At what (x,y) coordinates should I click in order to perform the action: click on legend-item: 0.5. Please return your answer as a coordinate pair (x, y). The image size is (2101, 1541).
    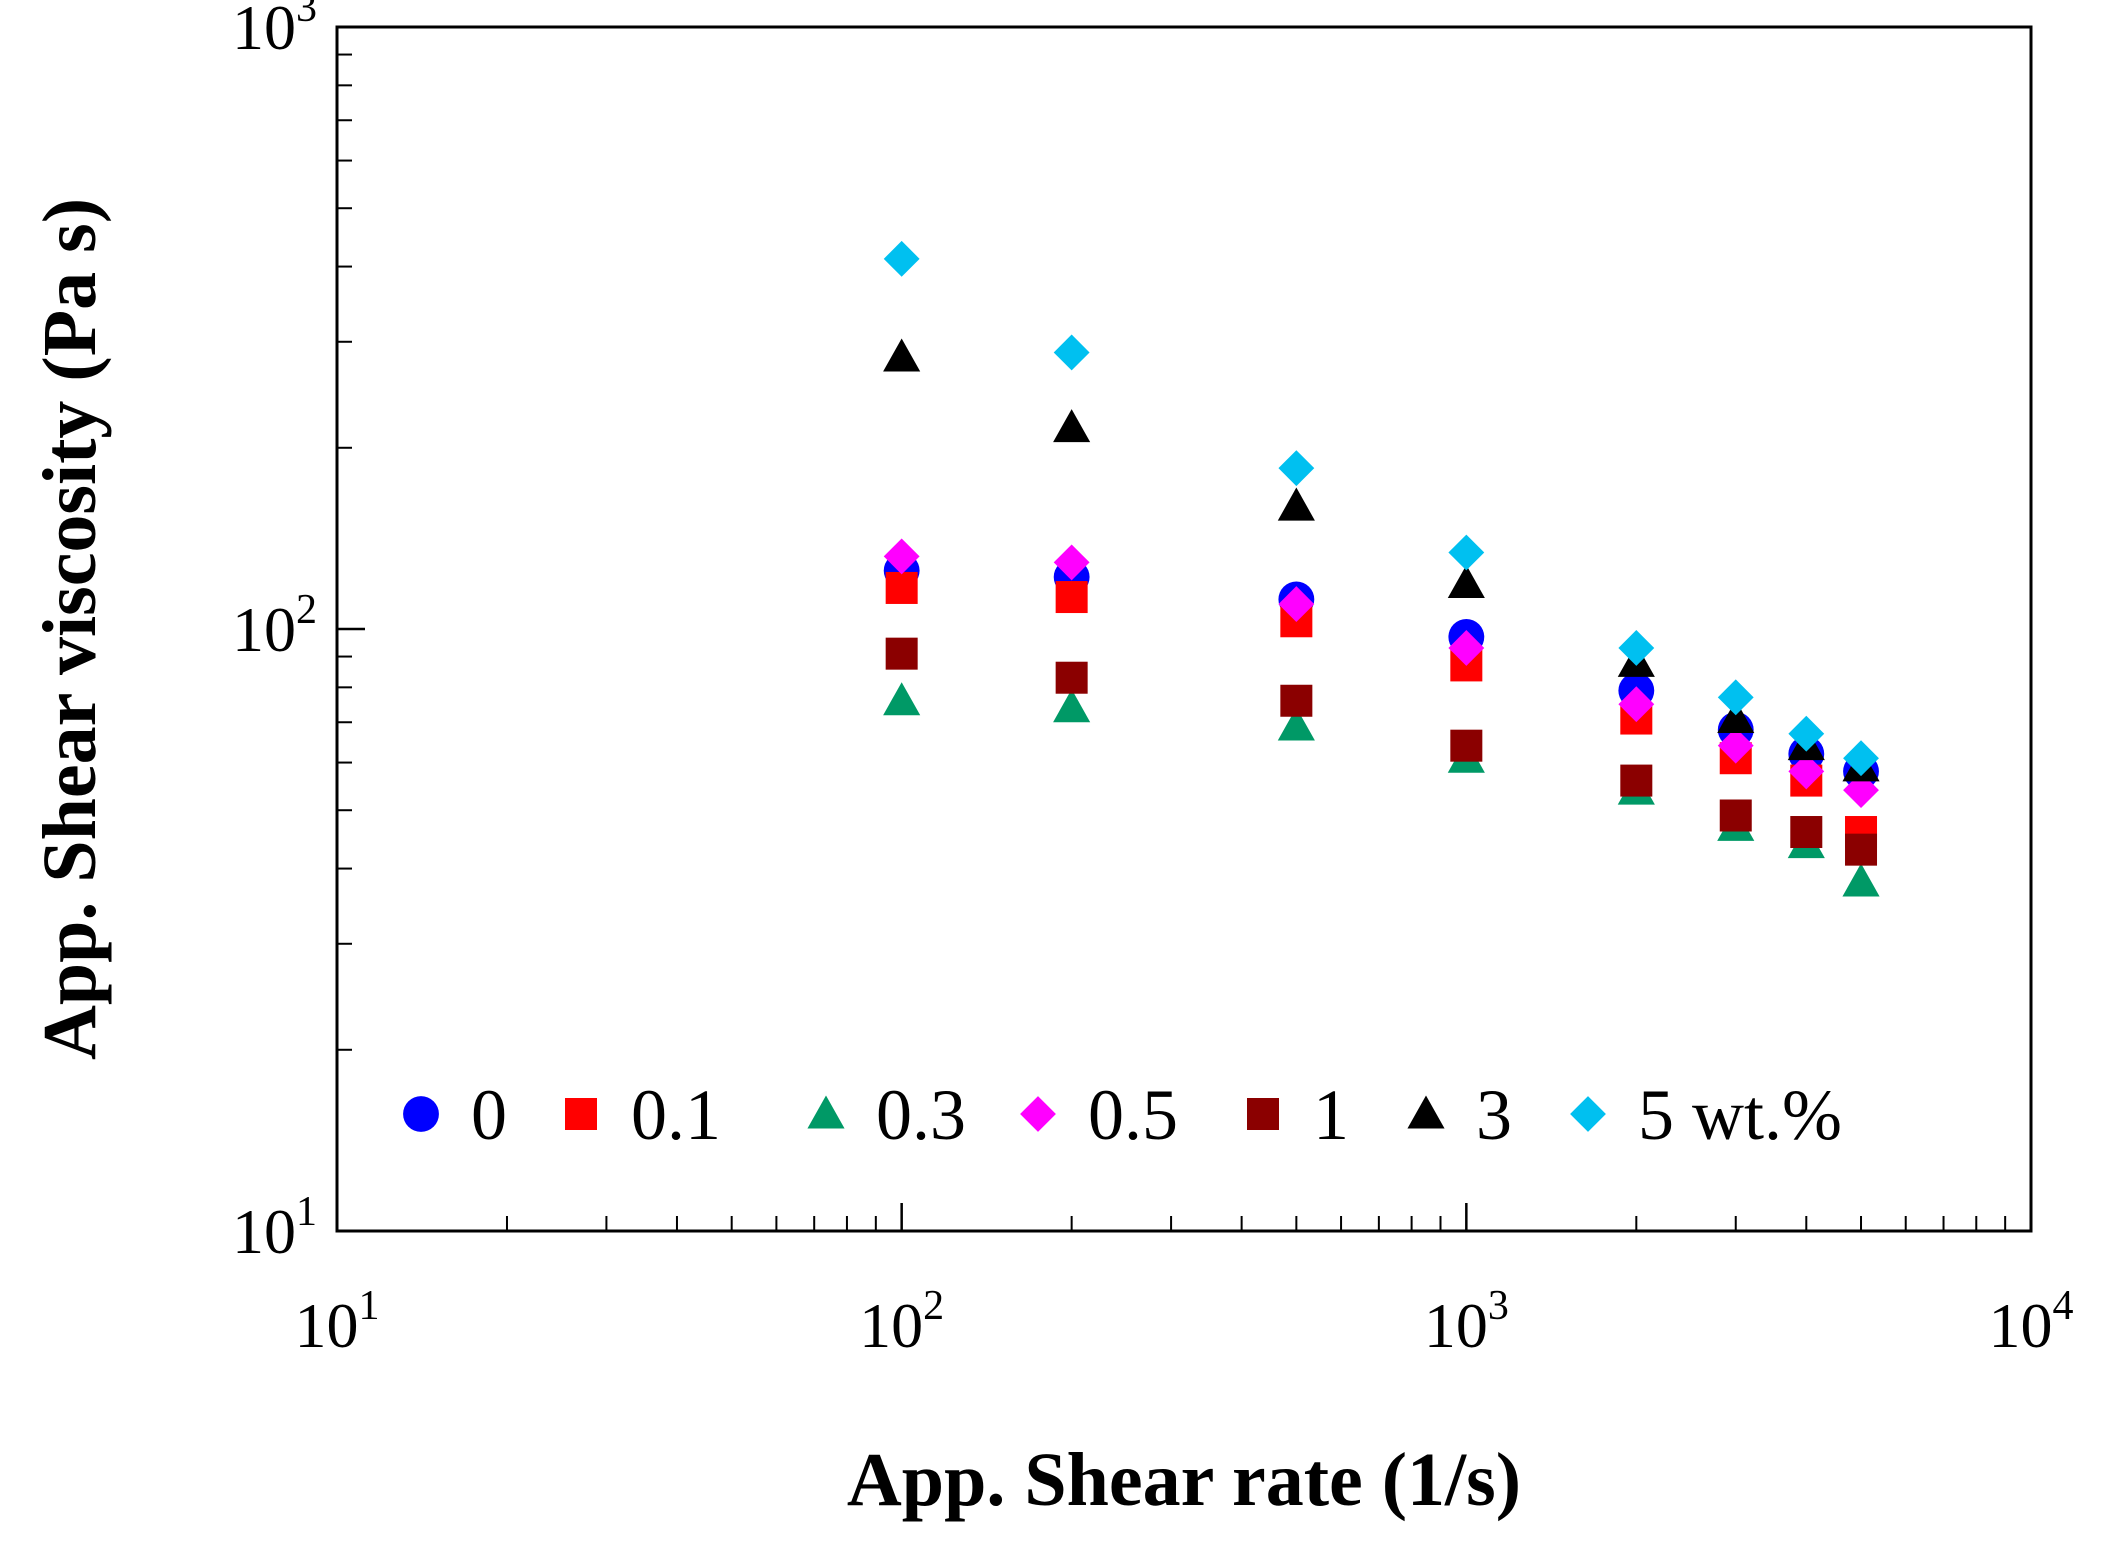
    Looking at the image, I should click on (1099, 1115).